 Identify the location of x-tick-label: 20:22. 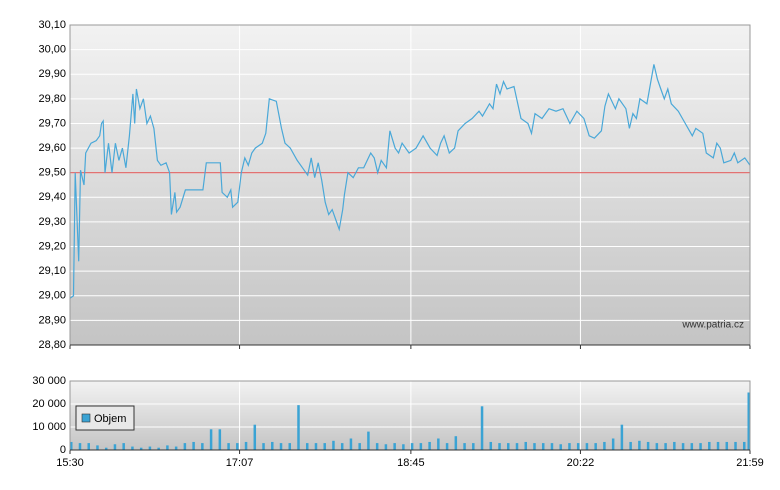
(581, 463).